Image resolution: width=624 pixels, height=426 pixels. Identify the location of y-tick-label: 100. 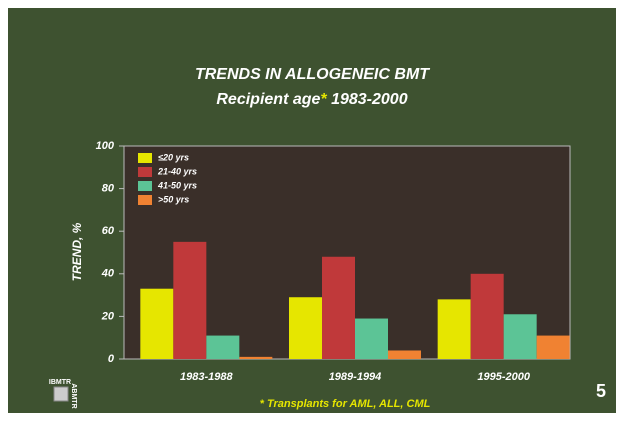
(105, 146).